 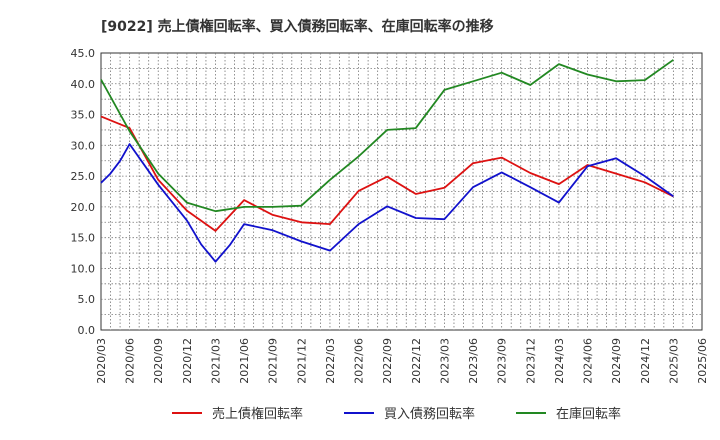 What do you see at coordinates (215, 361) in the screenshot?
I see `x-tick-label: 2021/03` at bounding box center [215, 361].